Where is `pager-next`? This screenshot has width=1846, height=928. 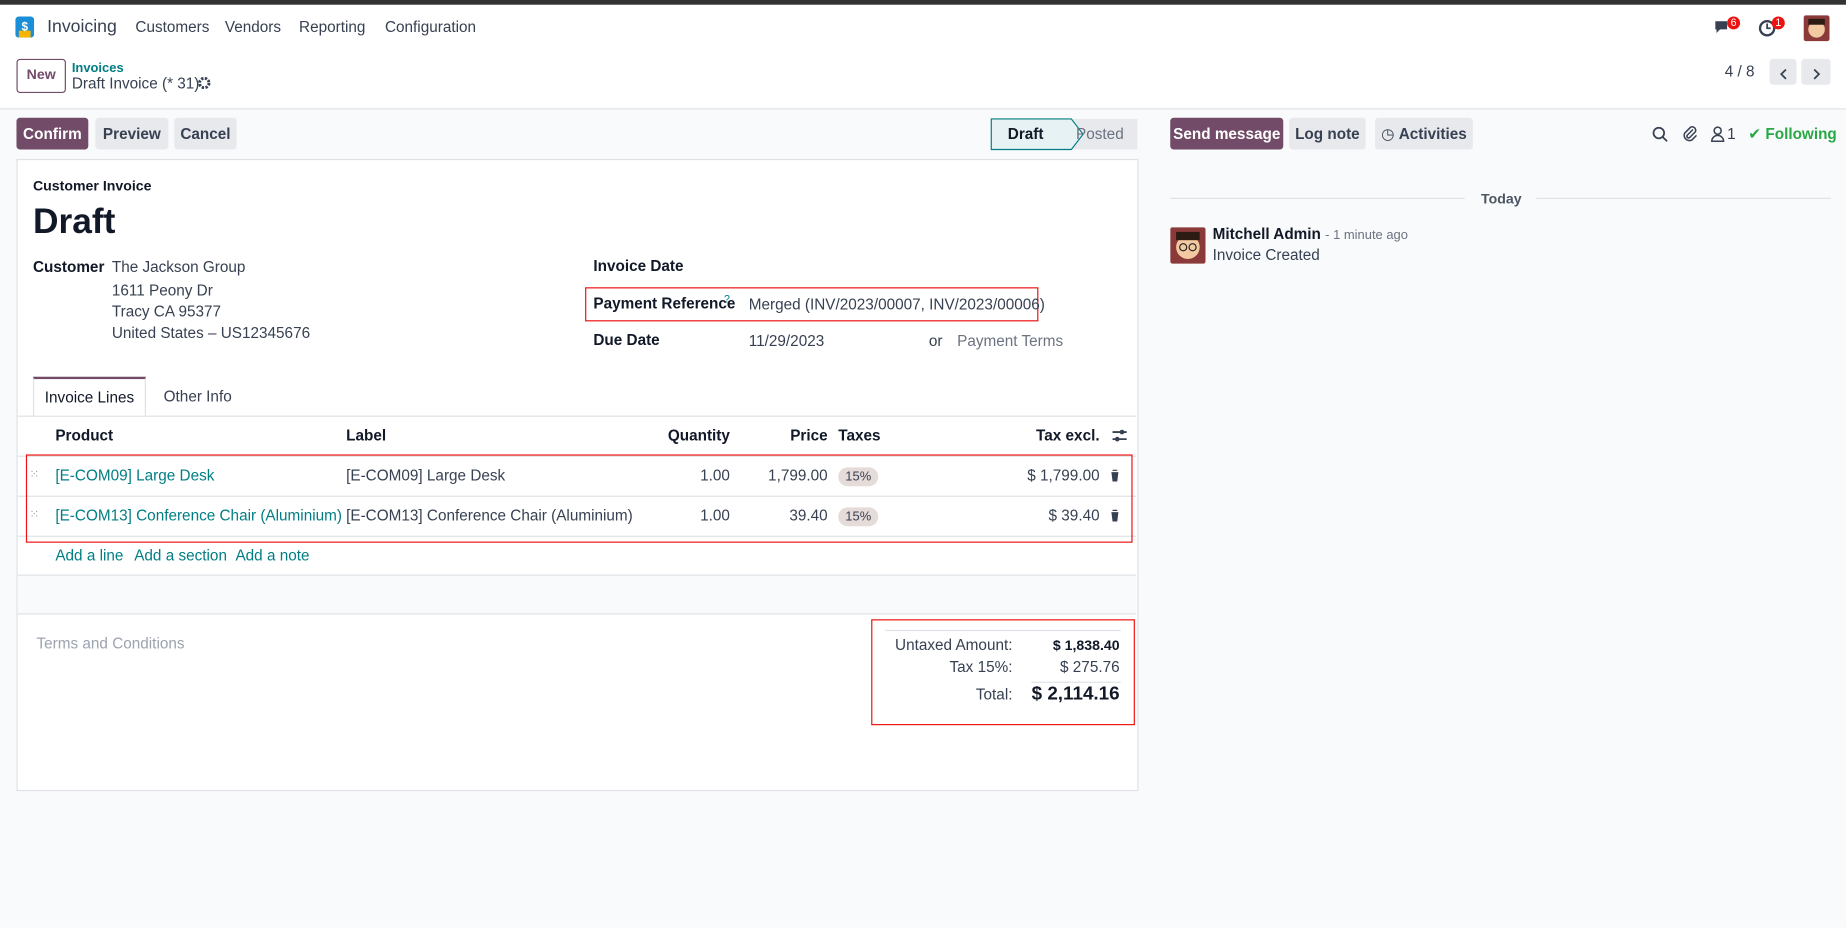 pager-next is located at coordinates (1816, 71).